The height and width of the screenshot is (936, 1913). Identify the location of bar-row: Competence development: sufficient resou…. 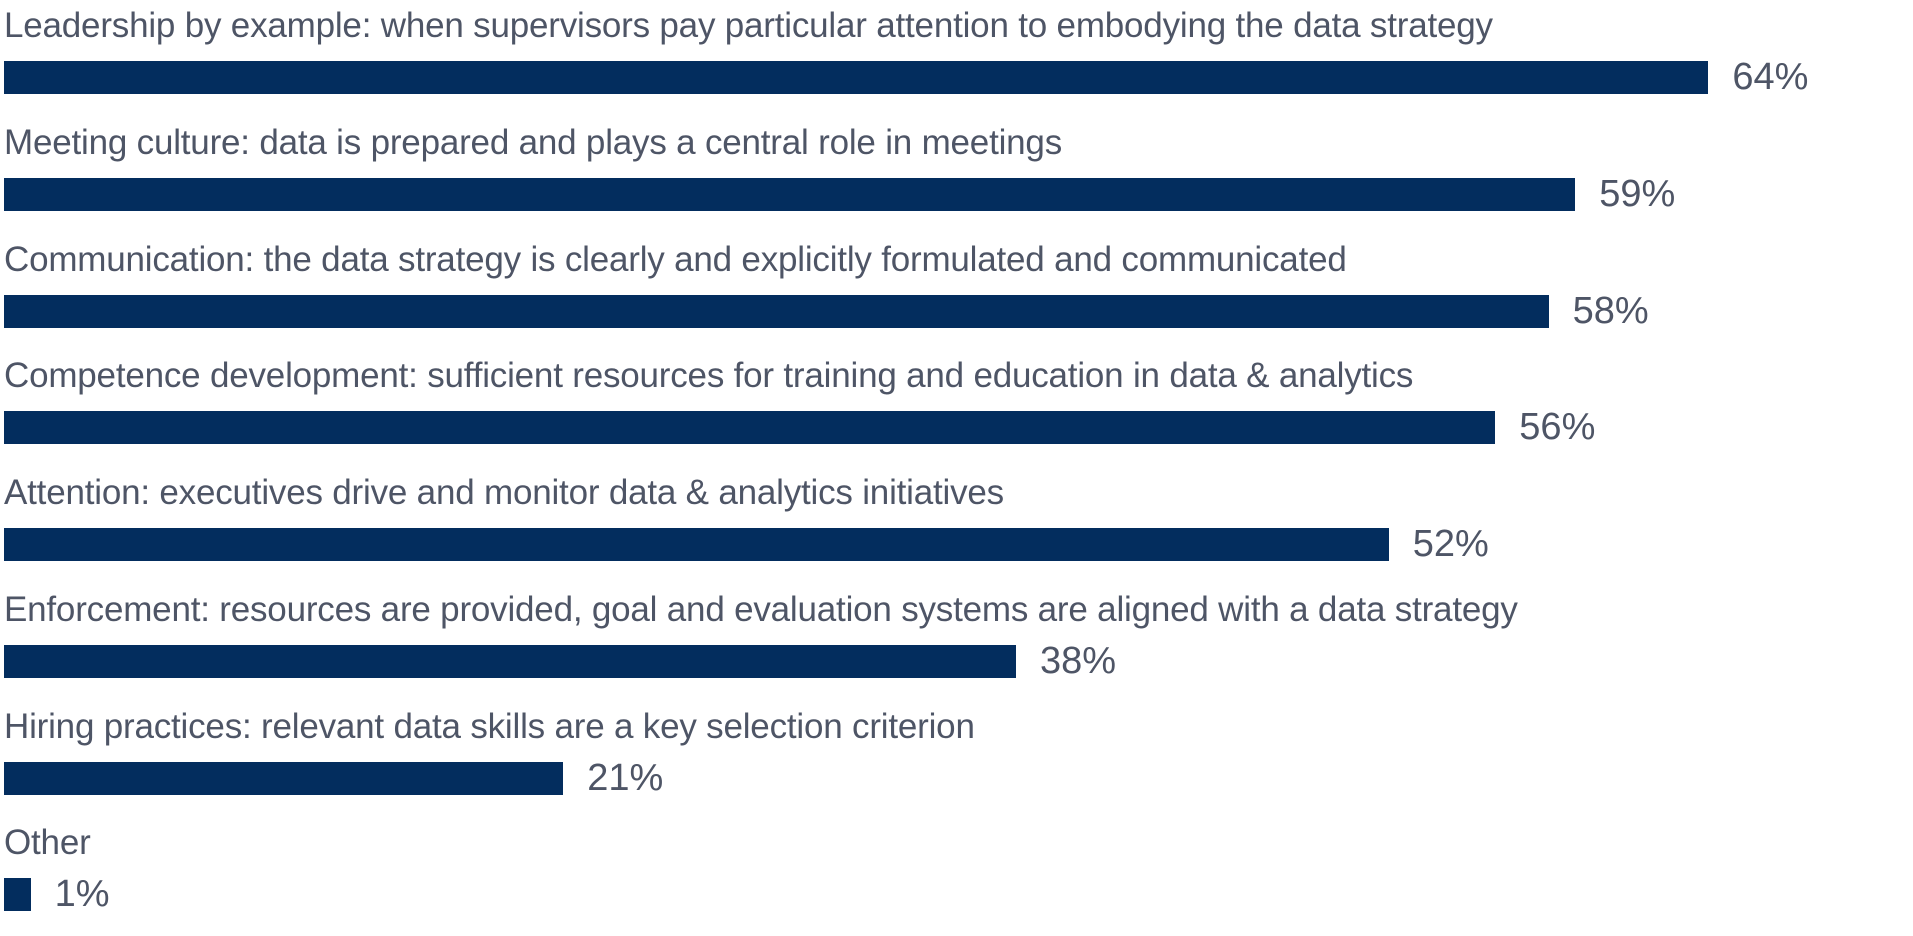
(958, 410).